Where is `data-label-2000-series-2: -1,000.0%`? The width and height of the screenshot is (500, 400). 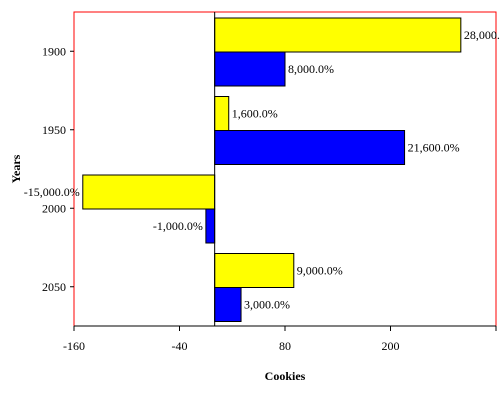 data-label-2000-series-2: -1,000.0% is located at coordinates (178, 226).